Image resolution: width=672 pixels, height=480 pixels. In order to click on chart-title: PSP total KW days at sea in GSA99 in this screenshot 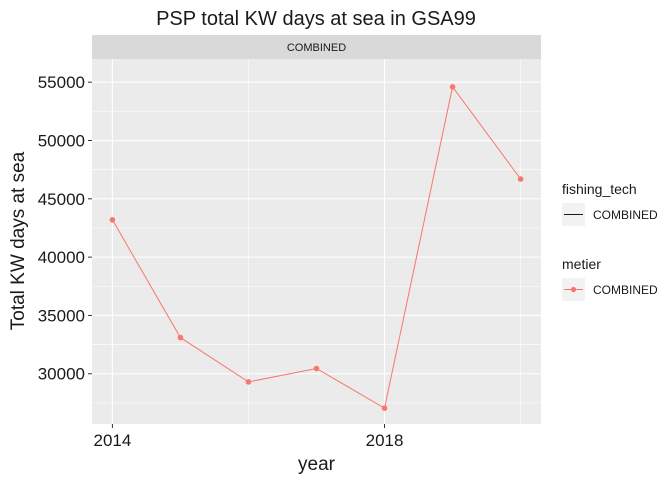, I will do `click(316, 19)`.